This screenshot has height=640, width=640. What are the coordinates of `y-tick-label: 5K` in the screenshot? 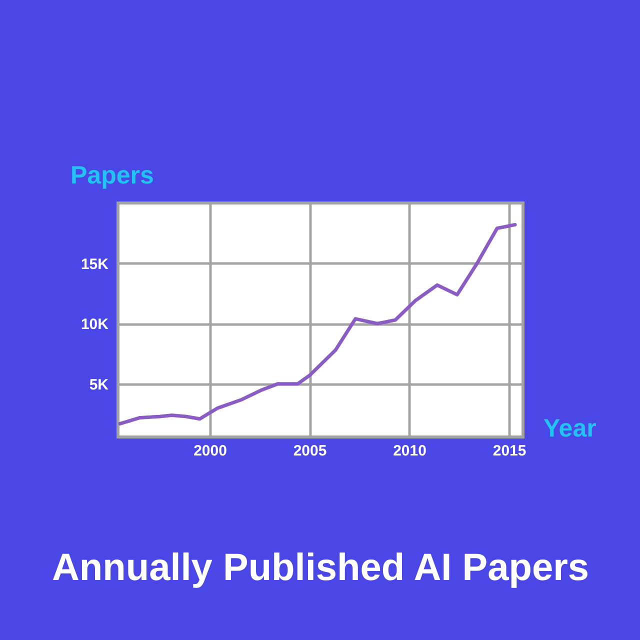 It's located at (99, 385).